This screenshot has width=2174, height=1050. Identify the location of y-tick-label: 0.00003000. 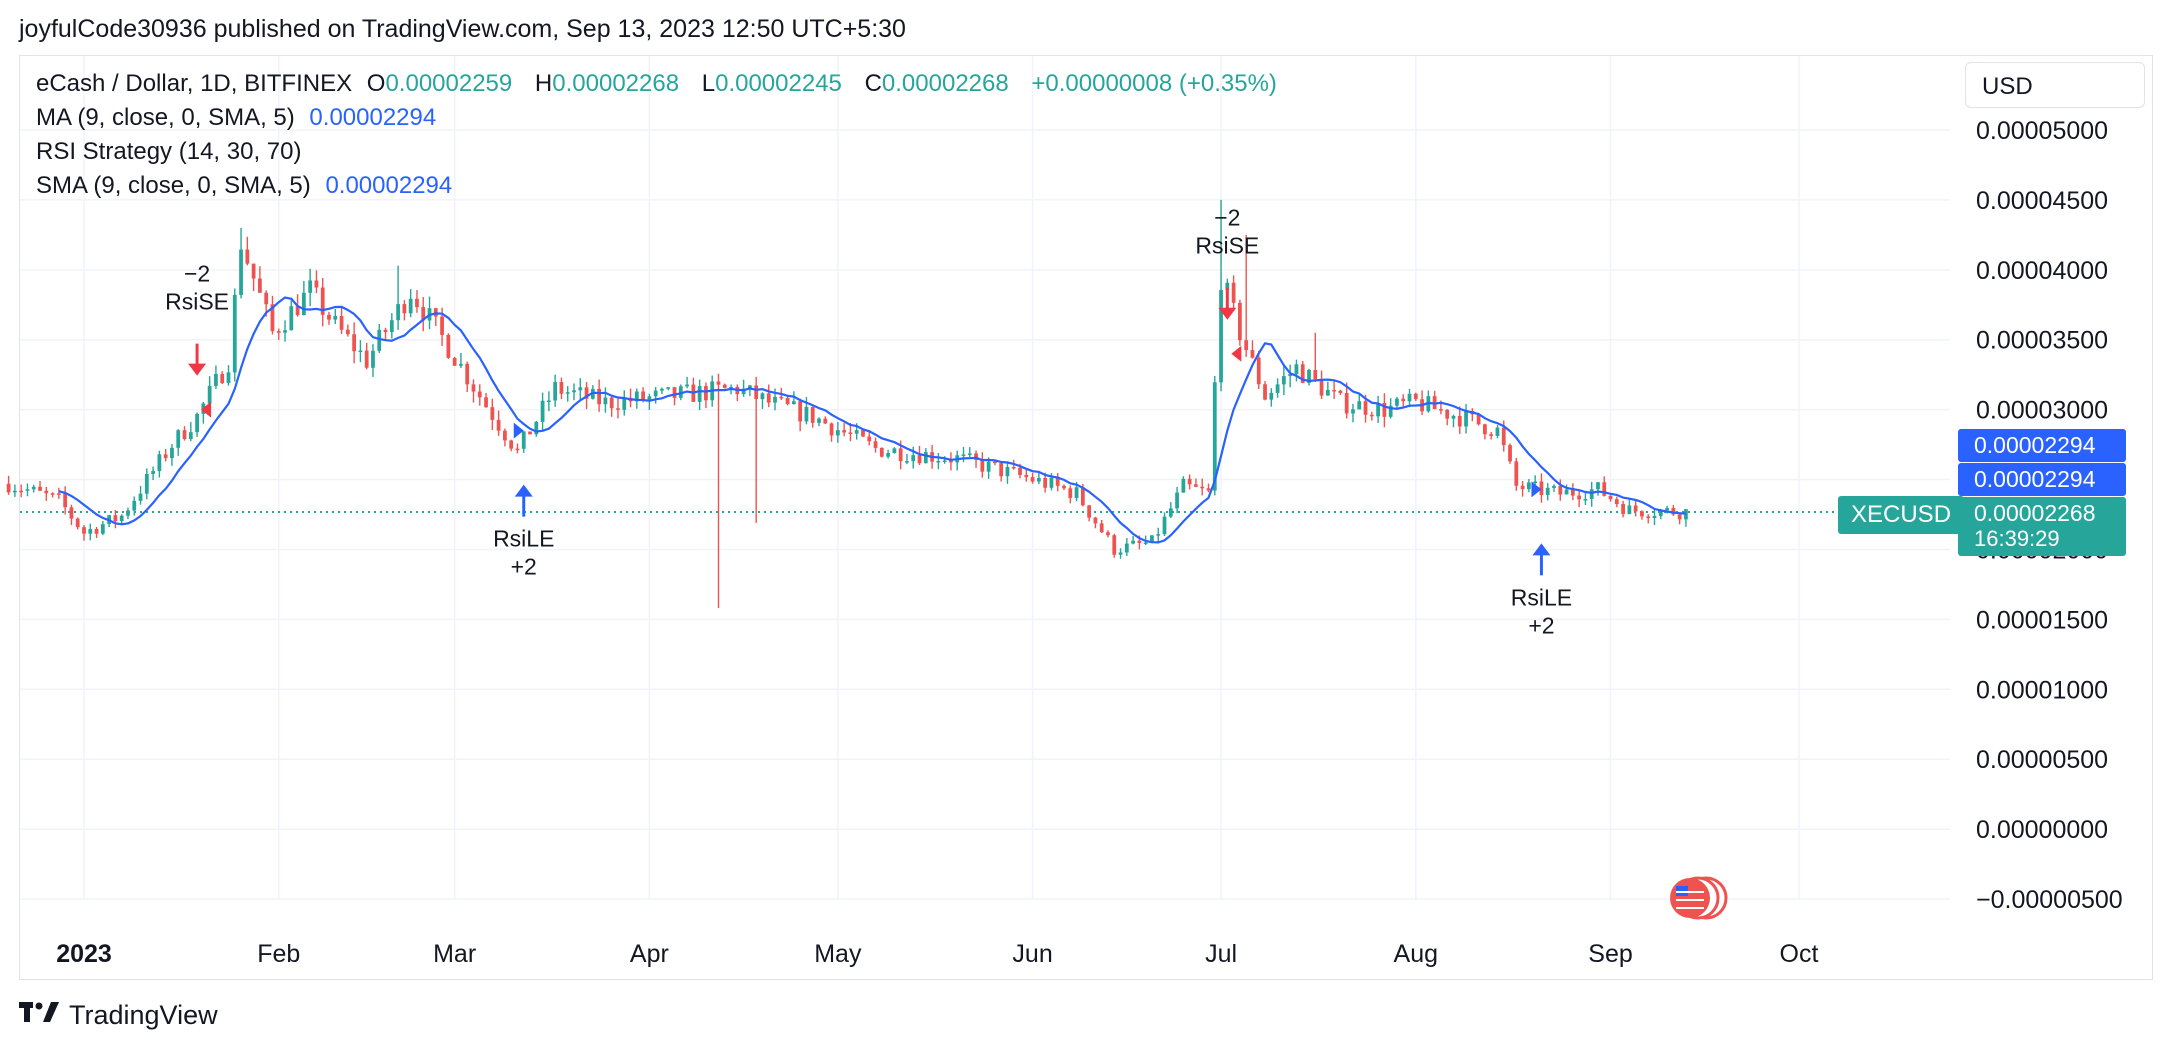
(2042, 411).